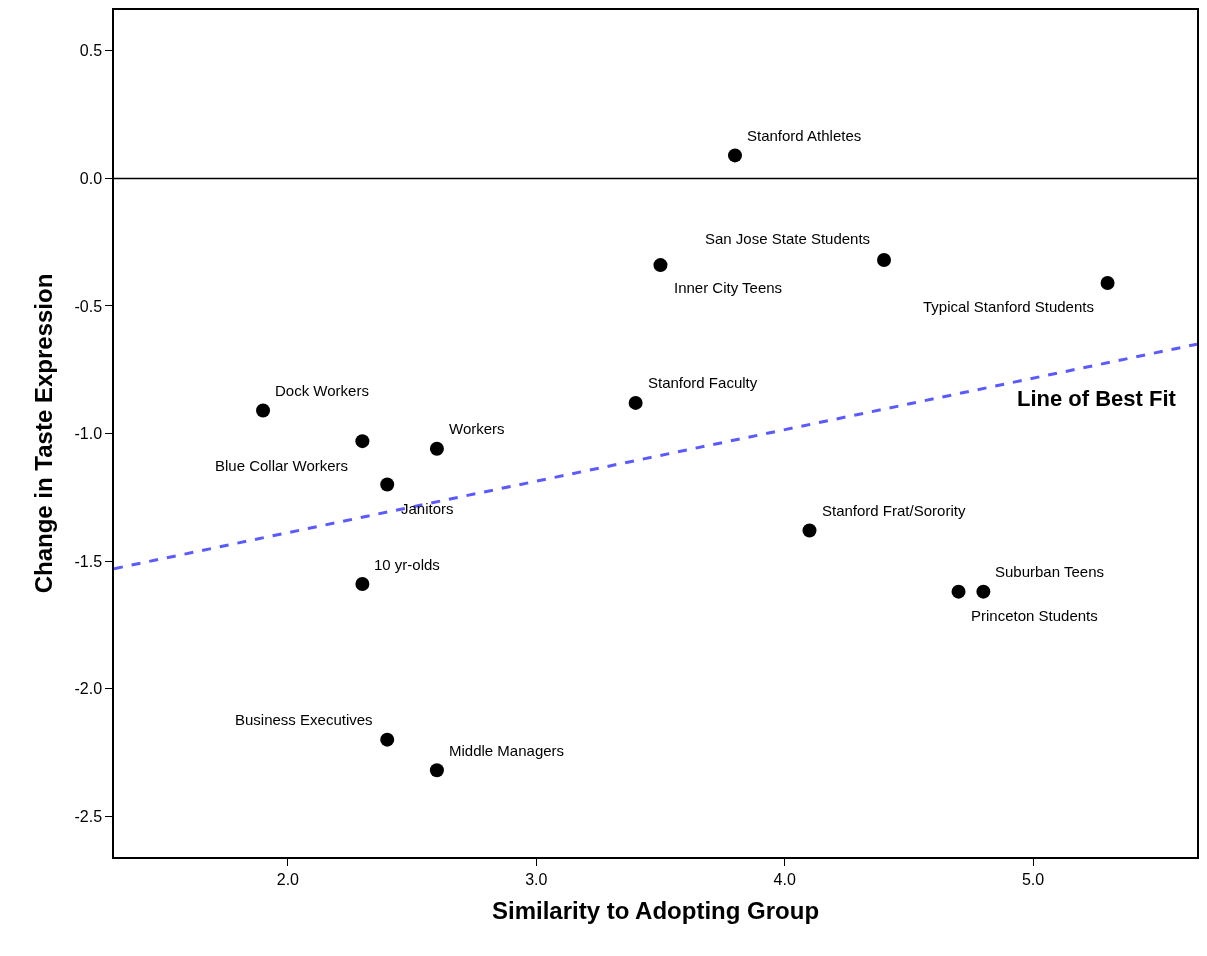  I want to click on x-axis-title: Similarity to Adopting Group, so click(655, 910).